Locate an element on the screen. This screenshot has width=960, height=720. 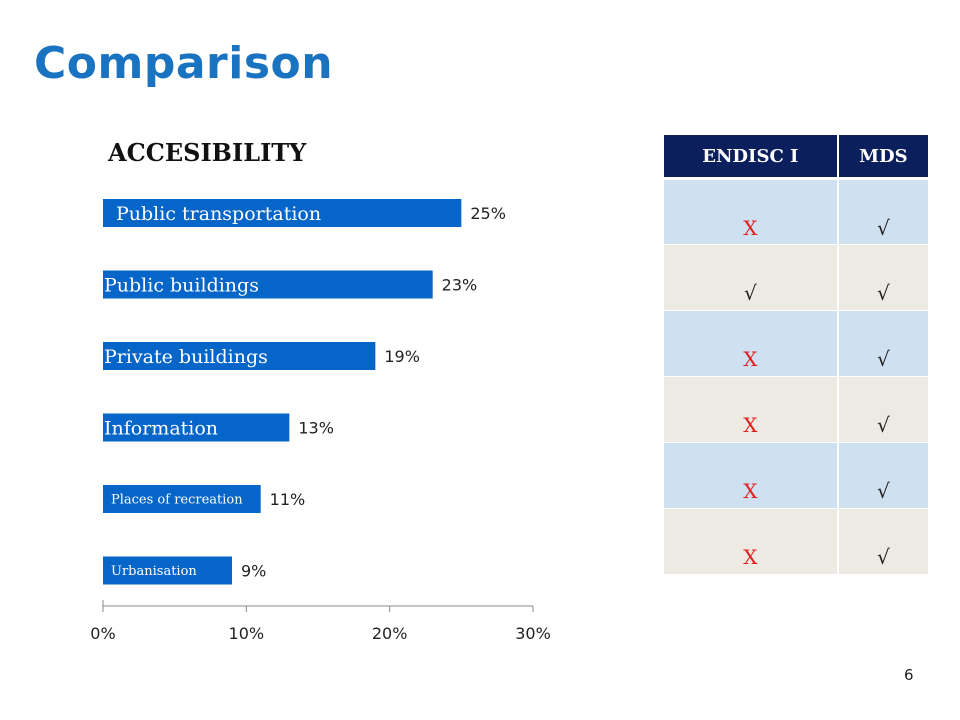
x-tick-label: 0% is located at coordinates (102, 633).